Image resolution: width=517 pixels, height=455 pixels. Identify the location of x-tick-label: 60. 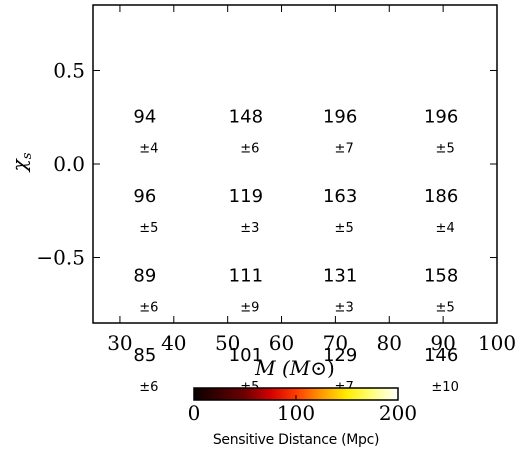
(281, 343).